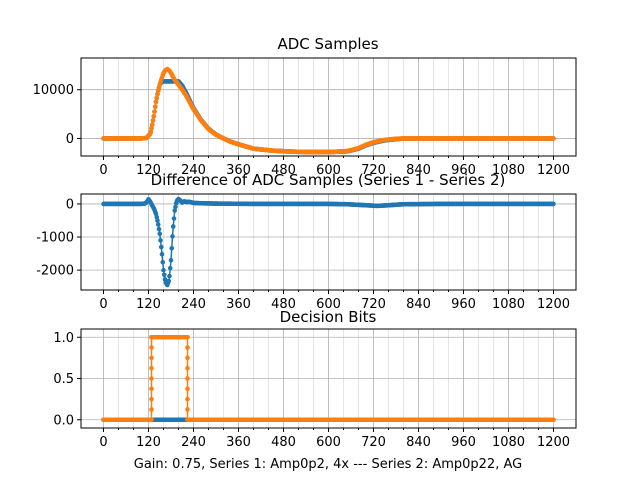 The height and width of the screenshot is (480, 640). I want to click on chart-title: ADC Samples, so click(327, 44).